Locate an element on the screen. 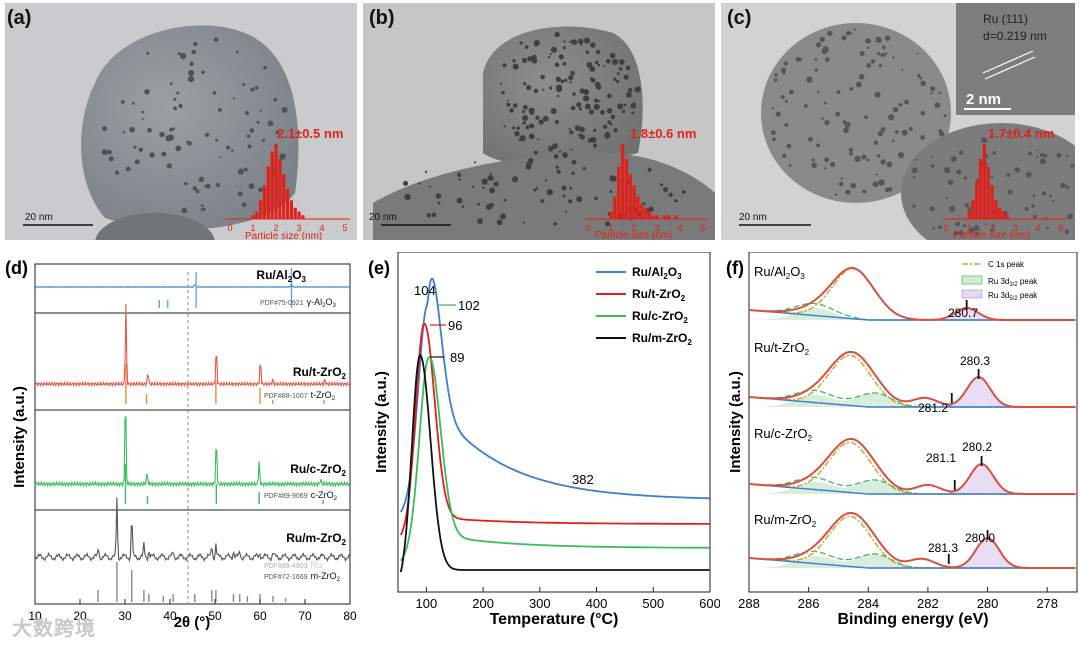 Image resolution: width=1080 pixels, height=646 pixels. xps-tick: 288 is located at coordinates (749, 603).